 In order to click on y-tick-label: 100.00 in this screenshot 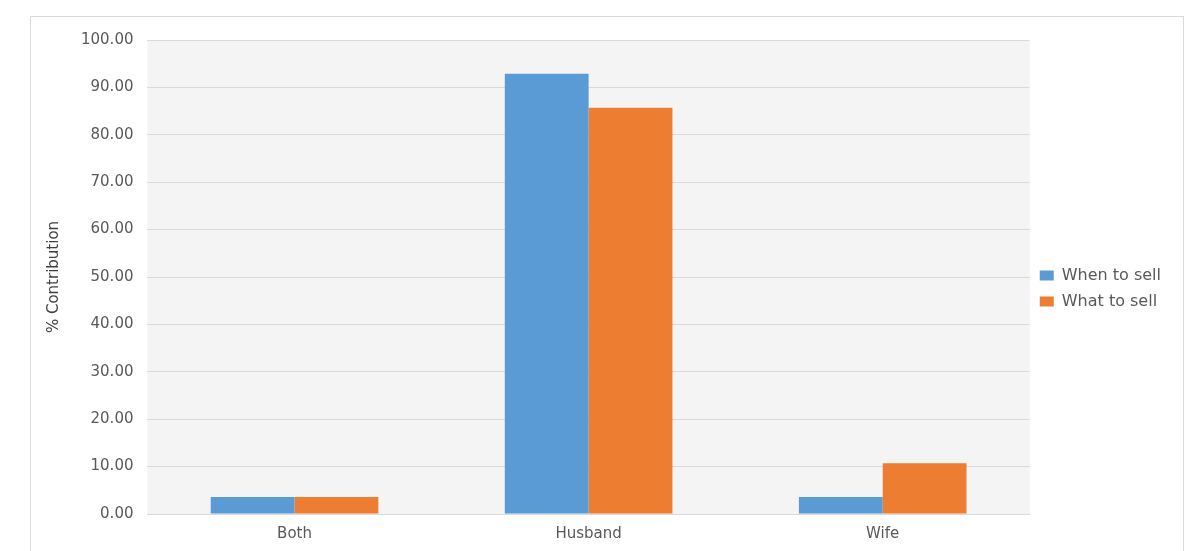, I will do `click(107, 38)`.